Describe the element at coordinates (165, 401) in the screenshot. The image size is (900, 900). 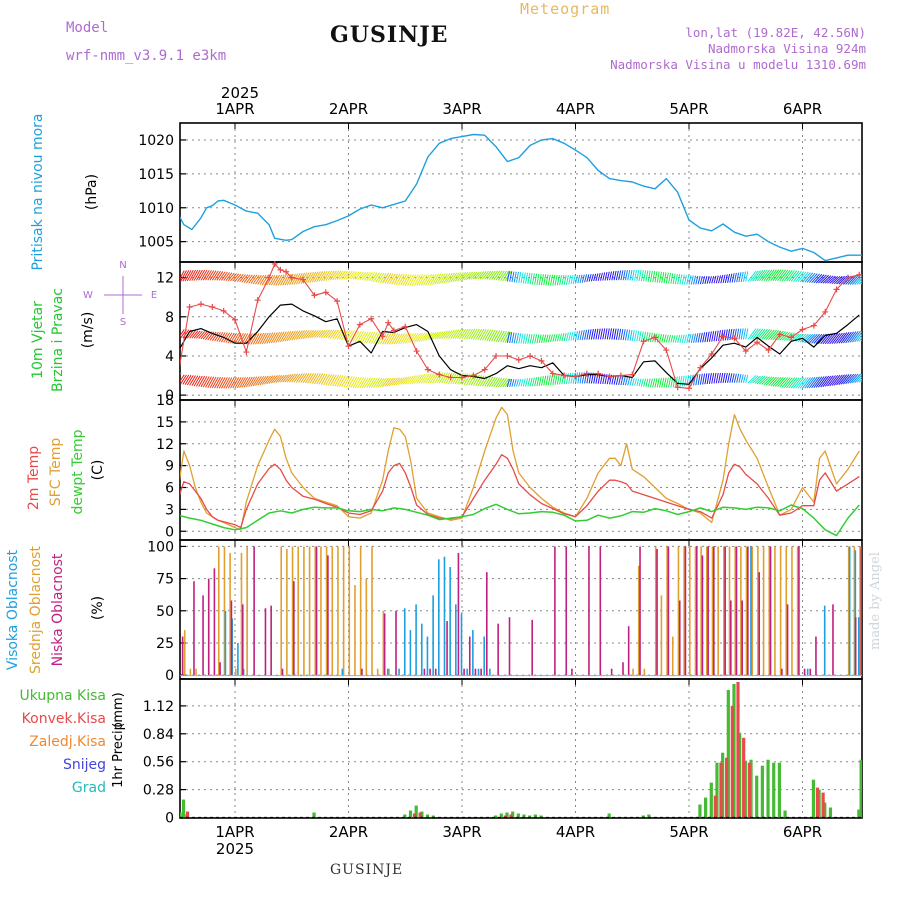
I see `y-tick-label: 18` at that location.